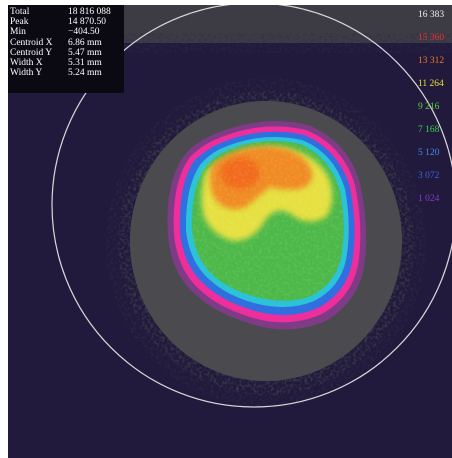 This screenshot has width=452, height=458. What do you see at coordinates (429, 176) in the screenshot?
I see `scale-value: 3 072` at bounding box center [429, 176].